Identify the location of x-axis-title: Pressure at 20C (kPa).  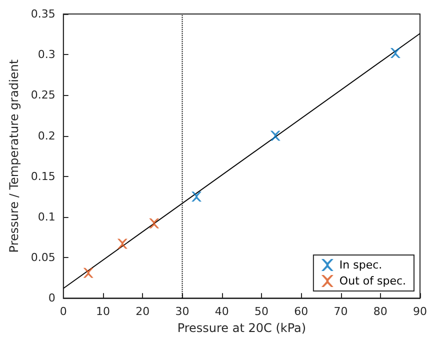
(241, 328).